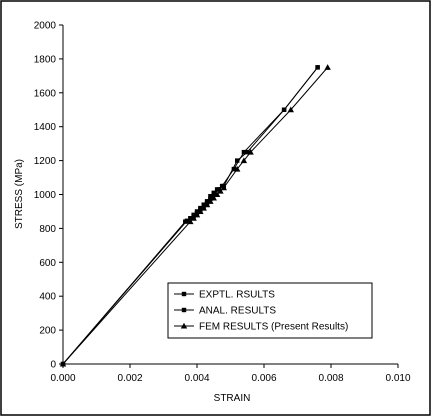  I want to click on legend-box, so click(270, 310).